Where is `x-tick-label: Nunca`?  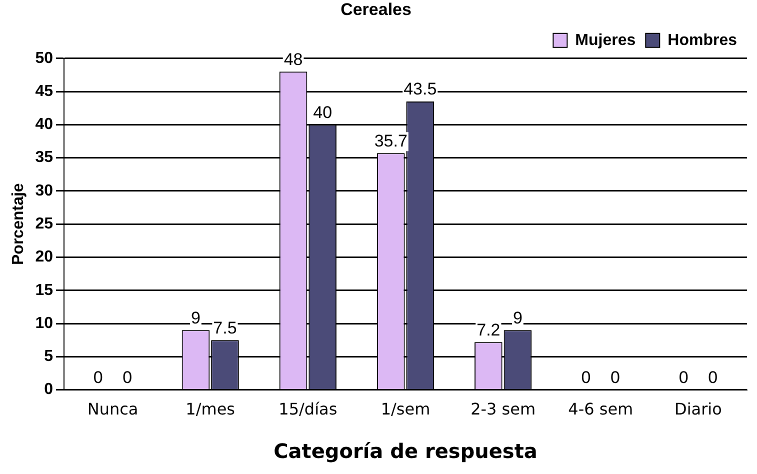 x-tick-label: Nunca is located at coordinates (112, 409).